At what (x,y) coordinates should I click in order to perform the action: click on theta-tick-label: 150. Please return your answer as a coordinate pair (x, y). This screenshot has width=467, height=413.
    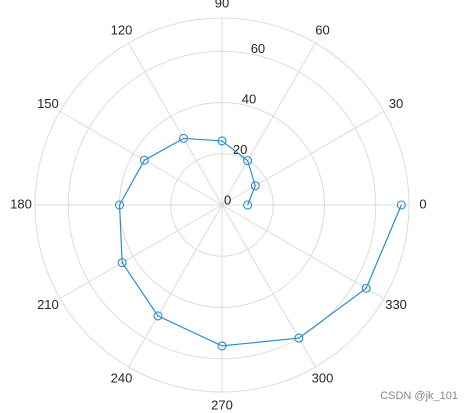
    Looking at the image, I should click on (48, 103).